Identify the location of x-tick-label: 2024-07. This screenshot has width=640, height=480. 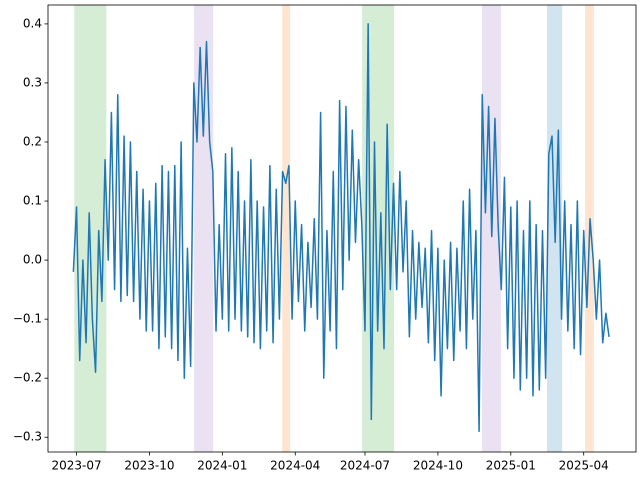
(365, 466).